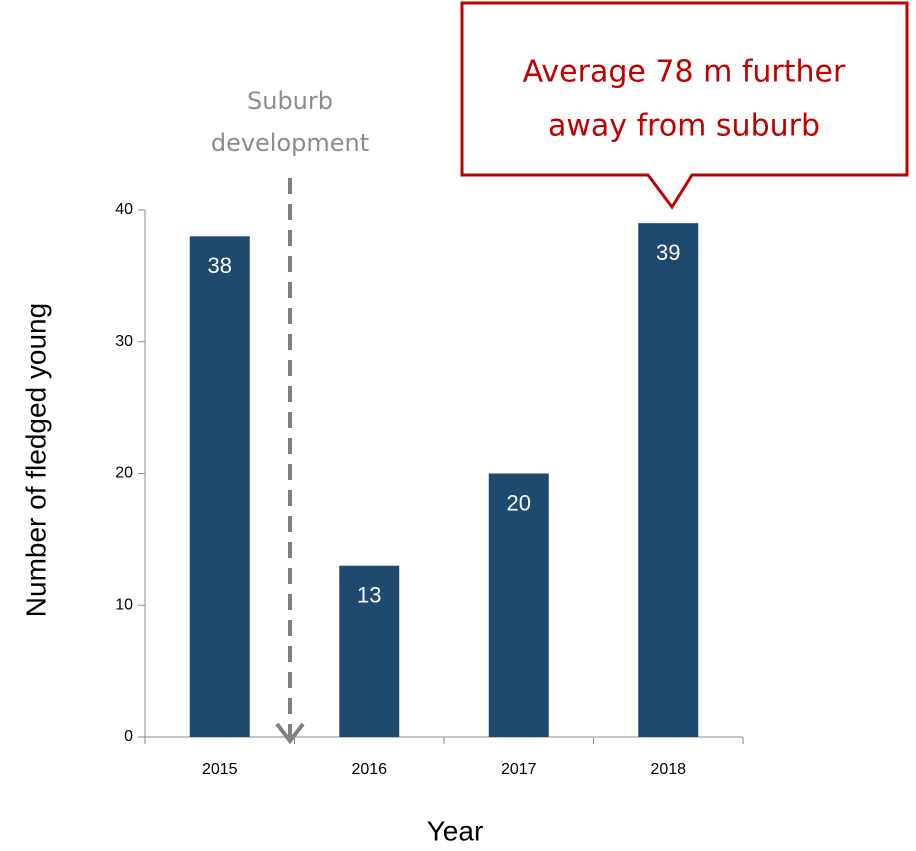 Image resolution: width=916 pixels, height=851 pixels. I want to click on callout-box, so click(684, 105).